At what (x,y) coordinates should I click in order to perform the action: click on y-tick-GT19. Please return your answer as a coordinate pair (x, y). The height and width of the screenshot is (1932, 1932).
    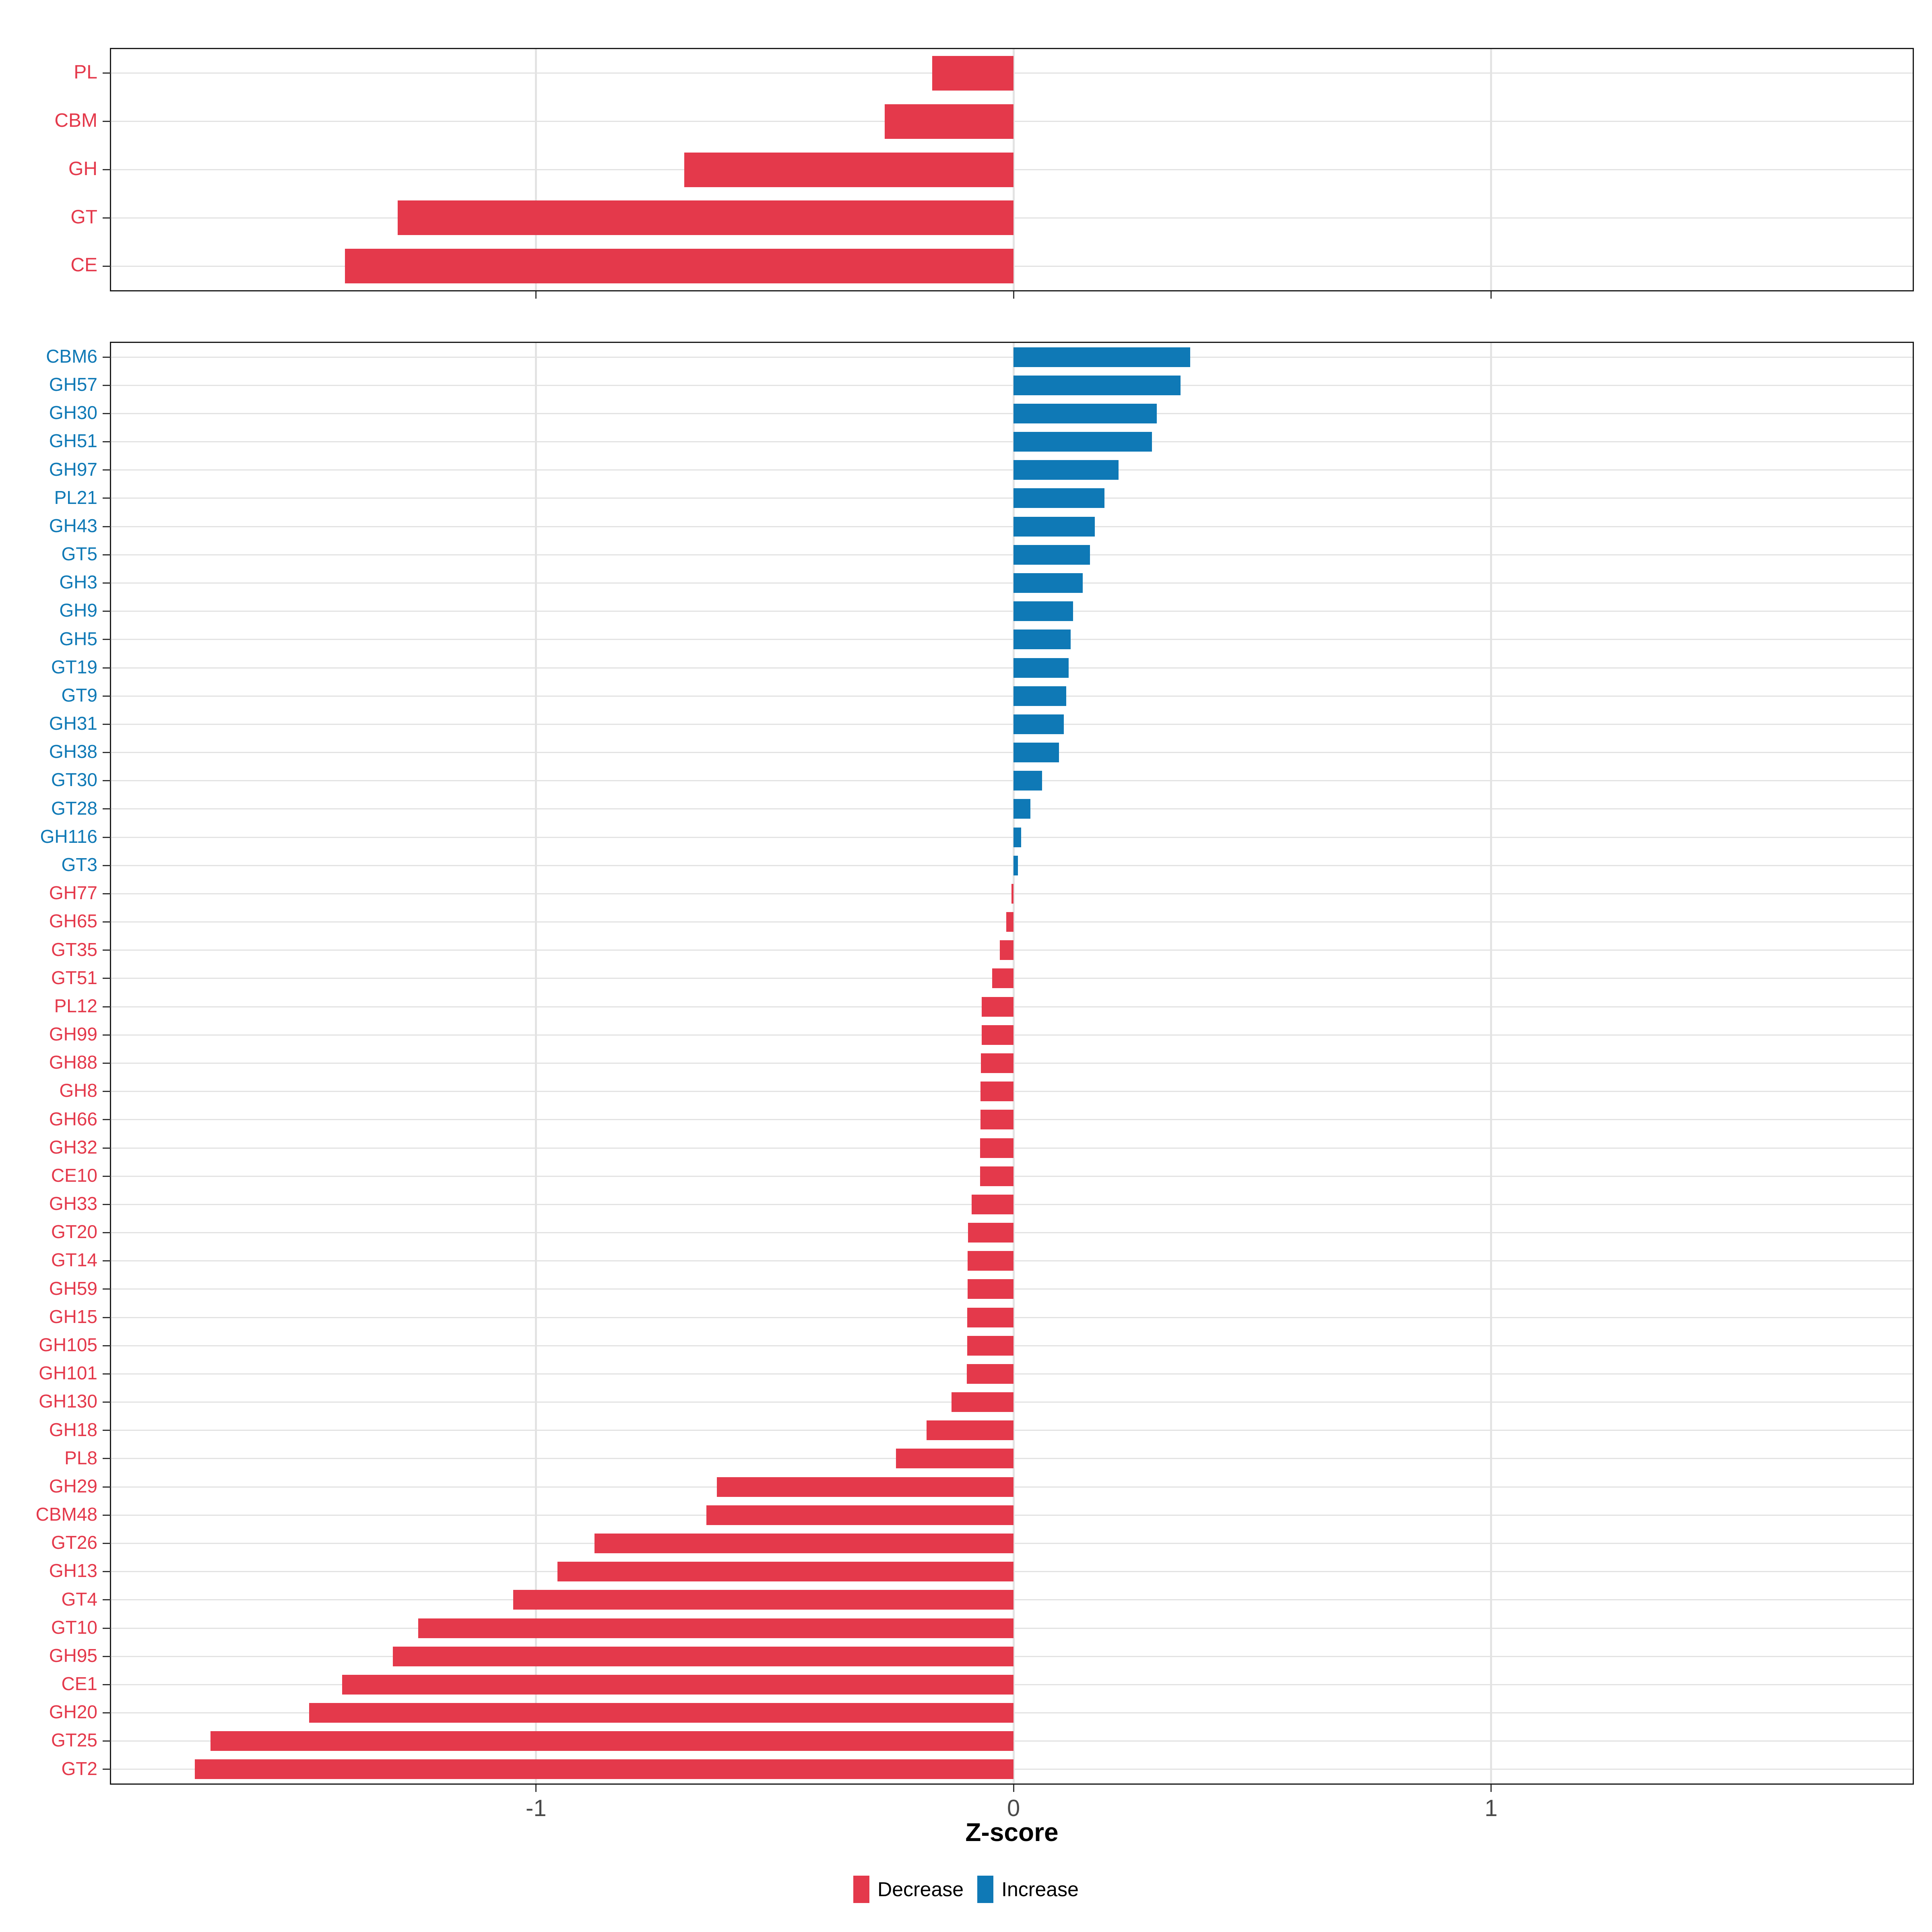
    Looking at the image, I should click on (107, 668).